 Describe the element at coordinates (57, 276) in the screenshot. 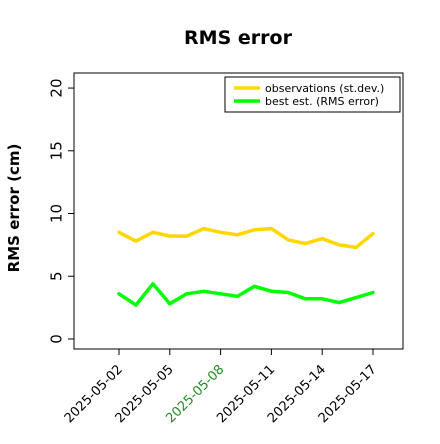

I see `y-tick-label: 5` at that location.